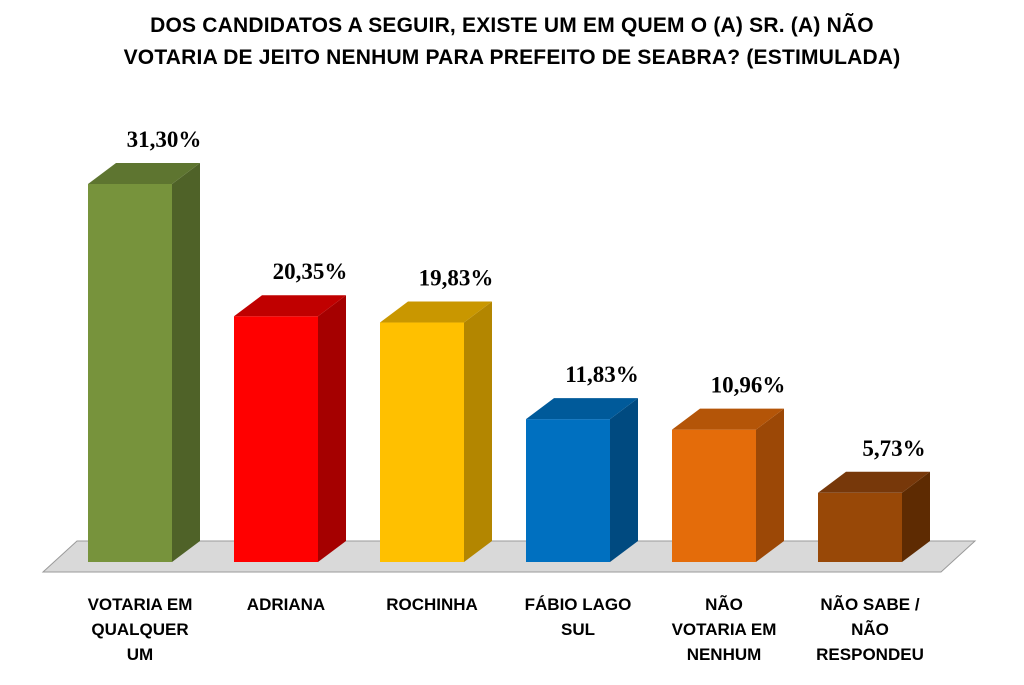 The height and width of the screenshot is (685, 1024). I want to click on category-label: FÁBIO LAGO SUL, so click(578, 617).